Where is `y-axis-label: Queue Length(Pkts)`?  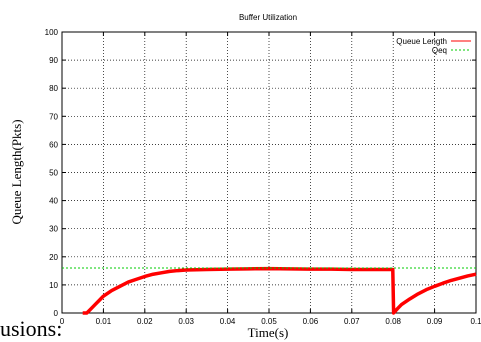
y-axis-label: Queue Length(Pkts) is located at coordinates (16, 171).